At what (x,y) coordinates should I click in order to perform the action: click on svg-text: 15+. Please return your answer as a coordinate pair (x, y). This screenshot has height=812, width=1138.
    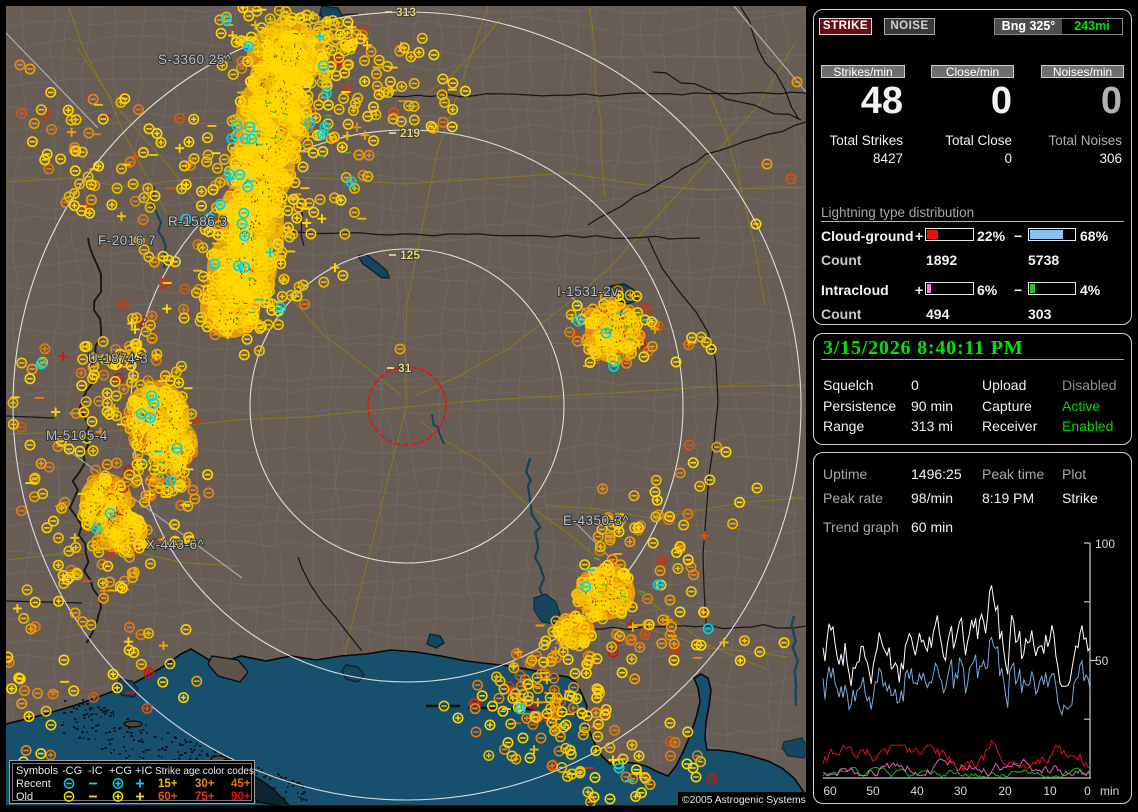
    Looking at the image, I should click on (168, 784).